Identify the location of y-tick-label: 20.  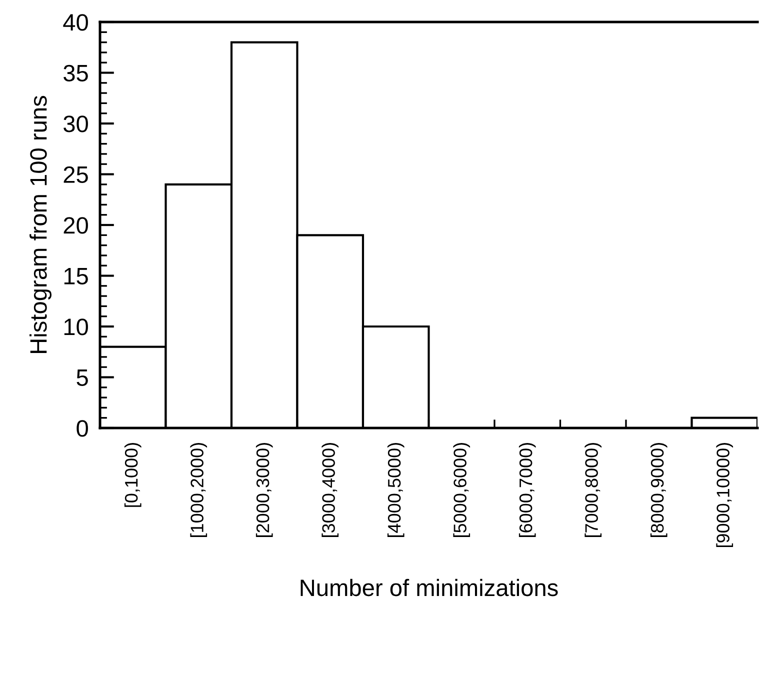
(76, 225).